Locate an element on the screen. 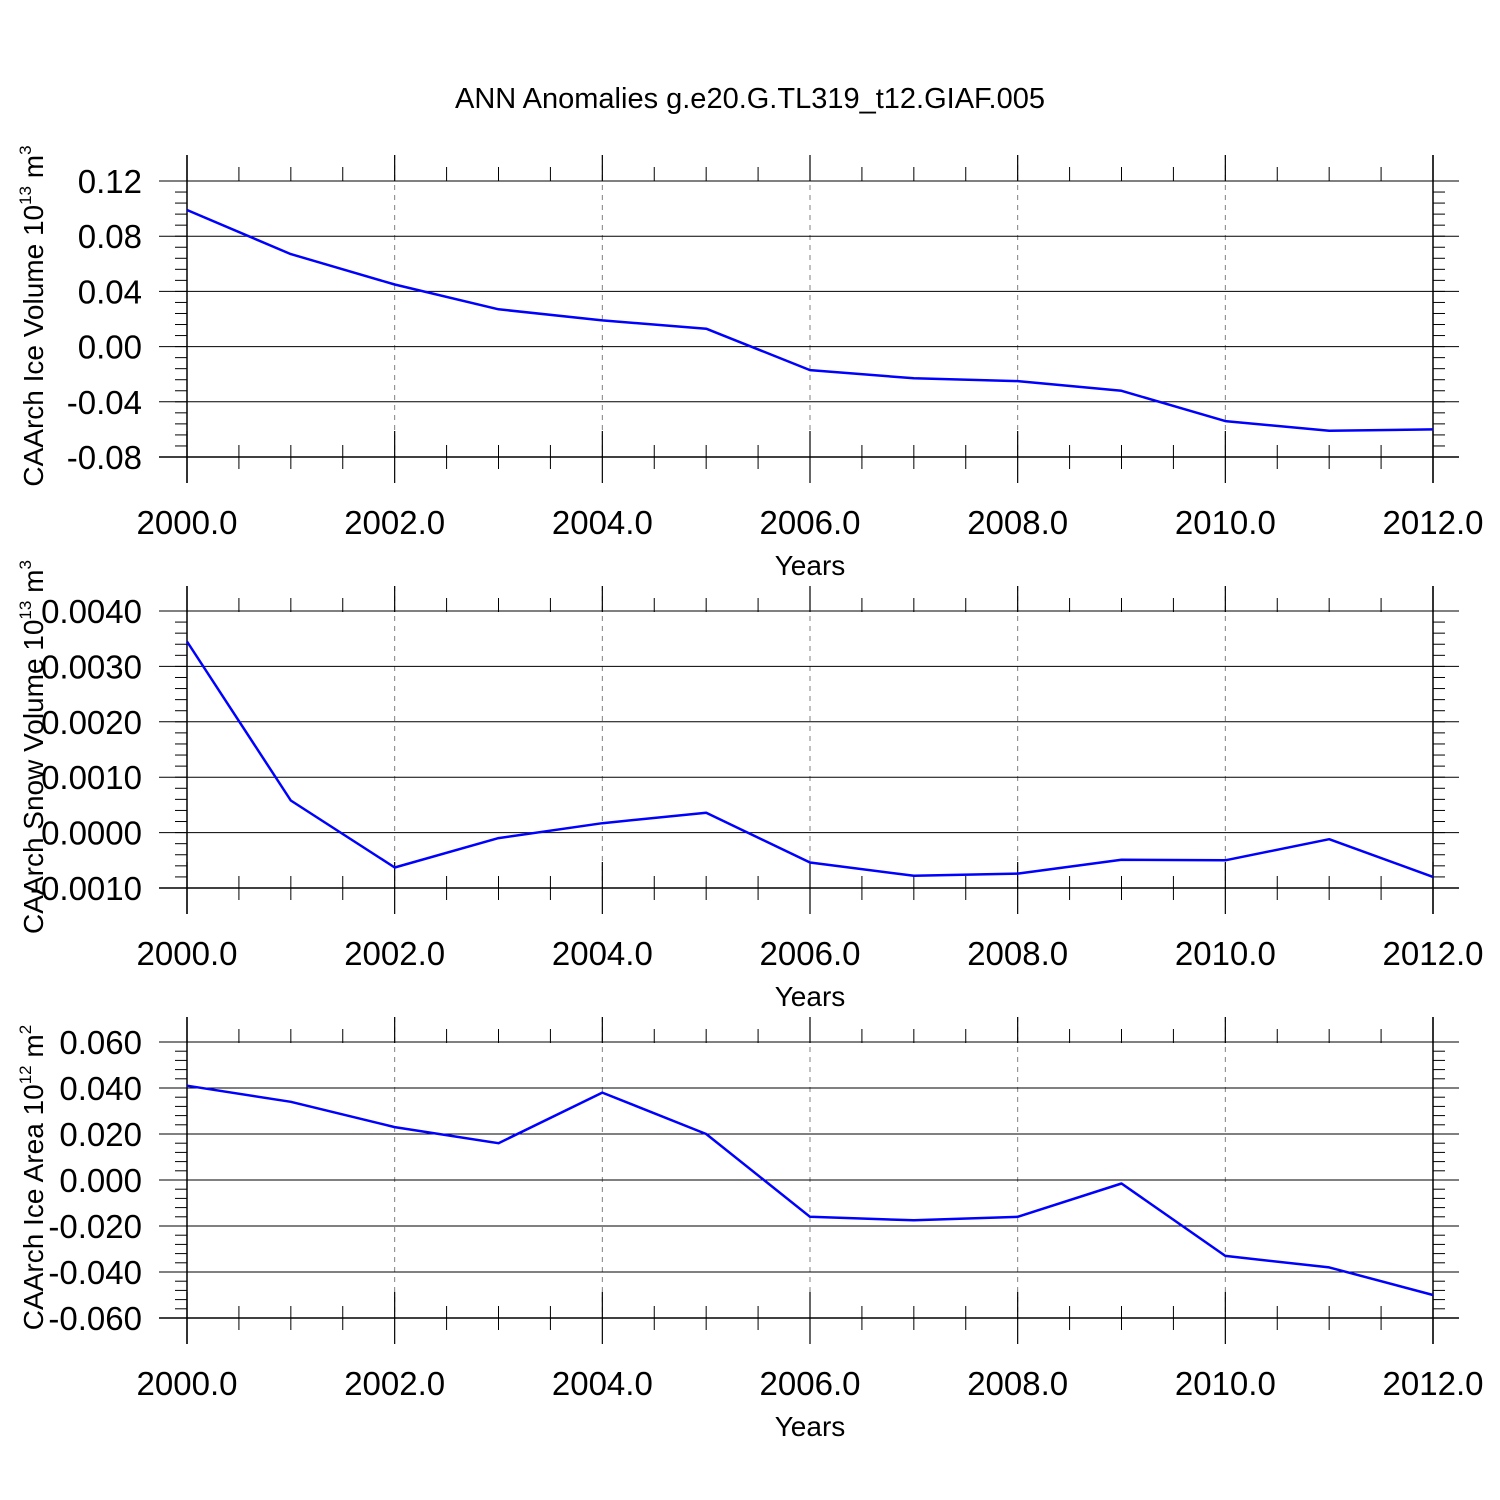 Image resolution: width=1500 pixels, height=1500 pixels. y-tick-label: 0.0010 is located at coordinates (91, 777).